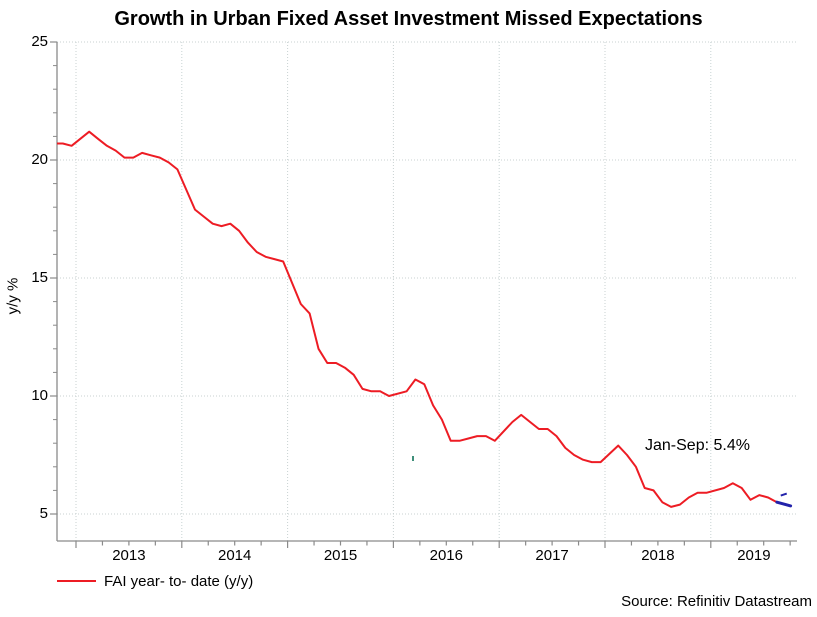 The image size is (817, 617). I want to click on legend-label: FAI year- to- date (y/y), so click(179, 581).